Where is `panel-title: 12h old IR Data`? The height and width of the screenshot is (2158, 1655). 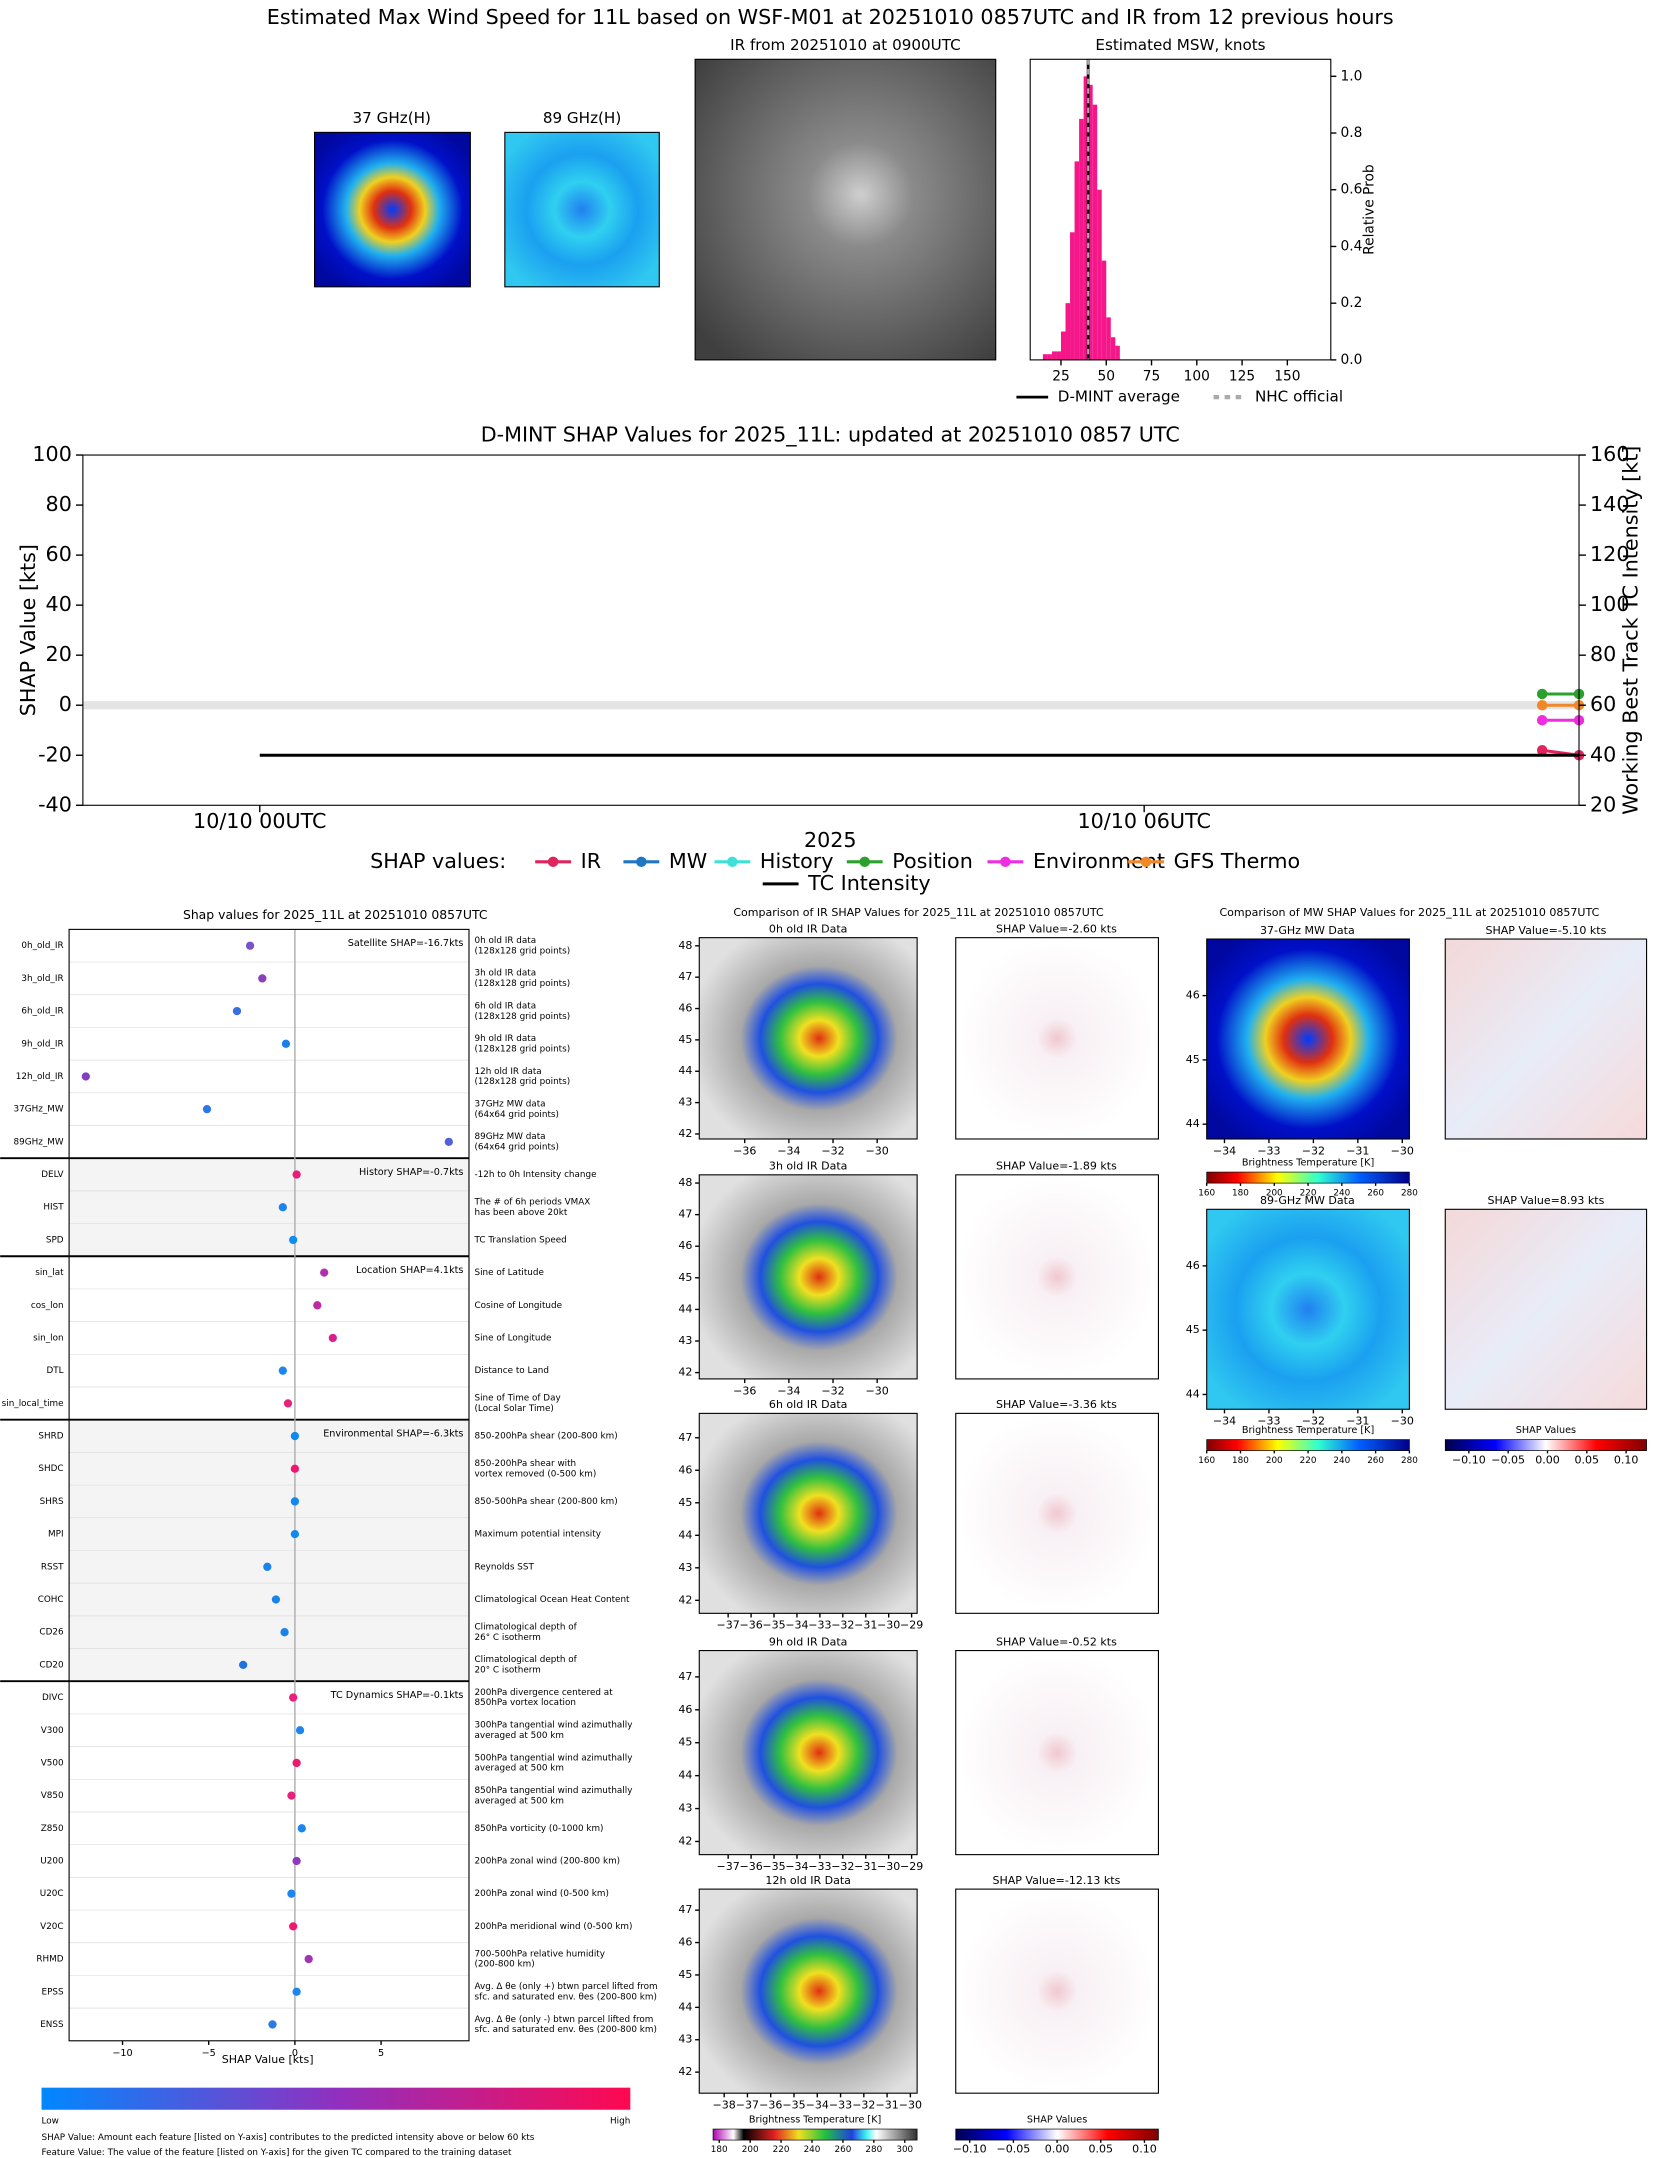 panel-title: 12h old IR Data is located at coordinates (808, 1880).